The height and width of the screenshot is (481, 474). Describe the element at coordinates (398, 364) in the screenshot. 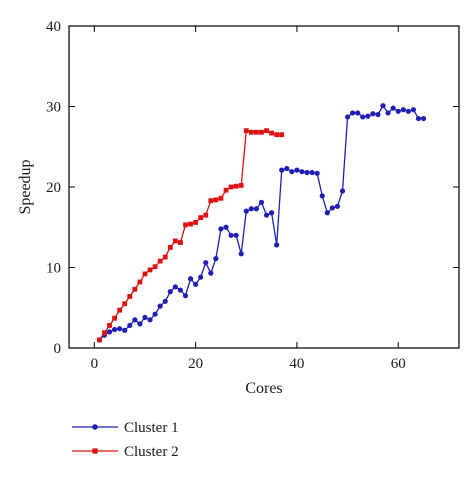

I see `x-tick-label: 60` at that location.